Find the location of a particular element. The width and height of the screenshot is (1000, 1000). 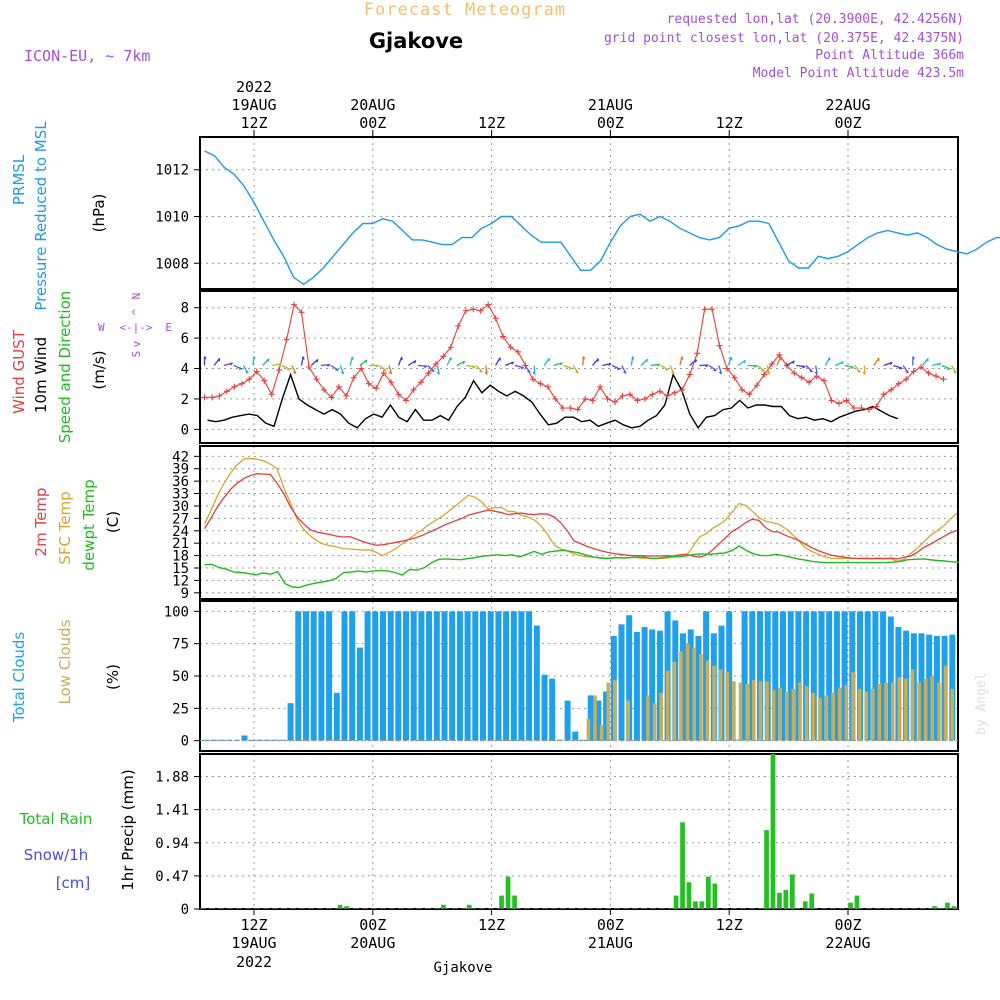

location-title: Gjakove is located at coordinates (416, 41).